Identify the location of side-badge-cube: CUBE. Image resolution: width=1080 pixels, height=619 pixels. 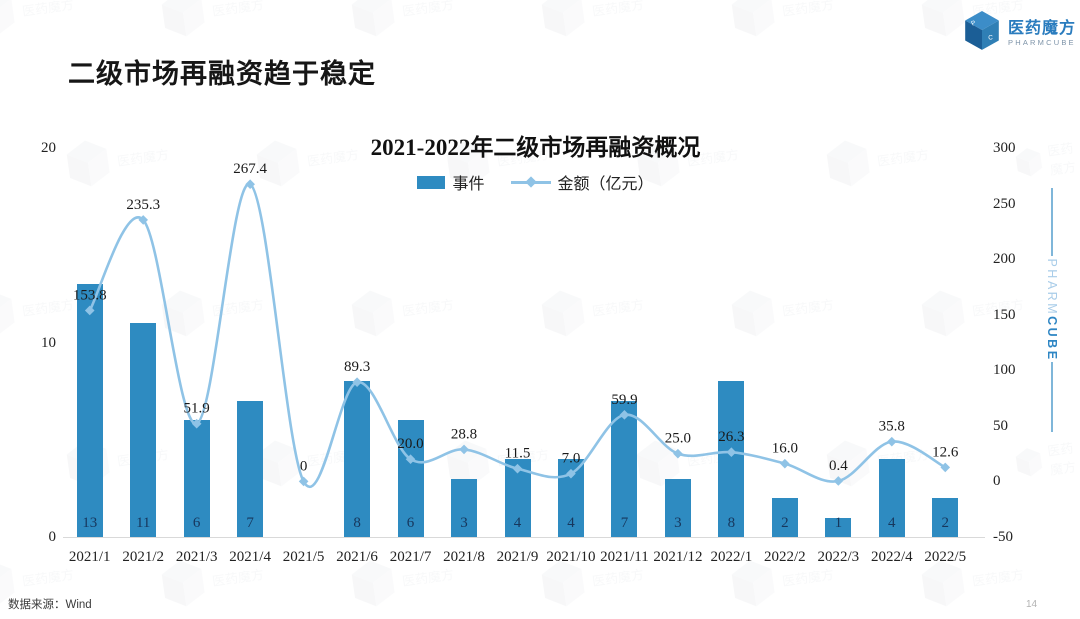
(1052, 339).